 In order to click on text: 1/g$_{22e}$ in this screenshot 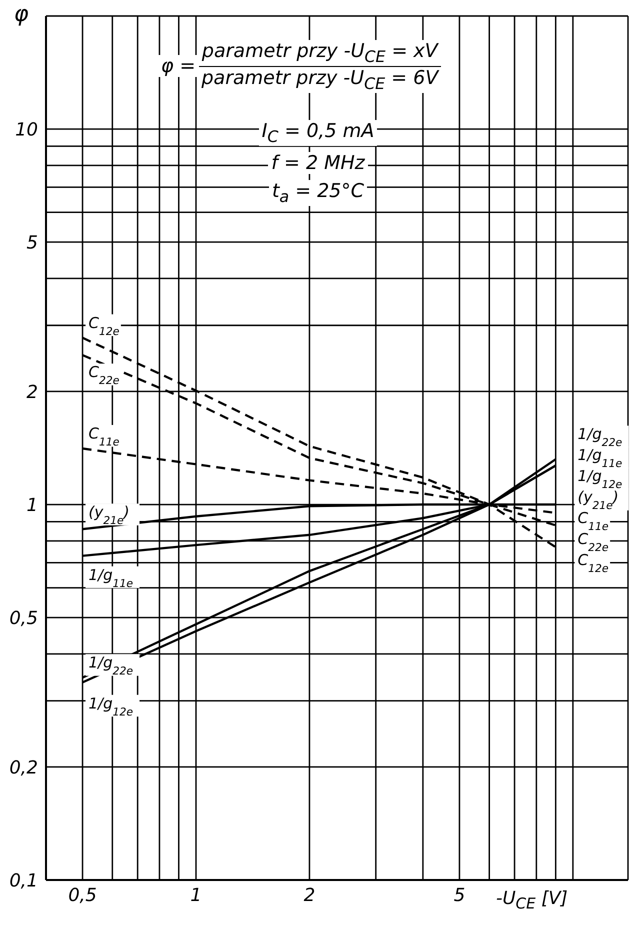, I will do `click(600, 437)`.